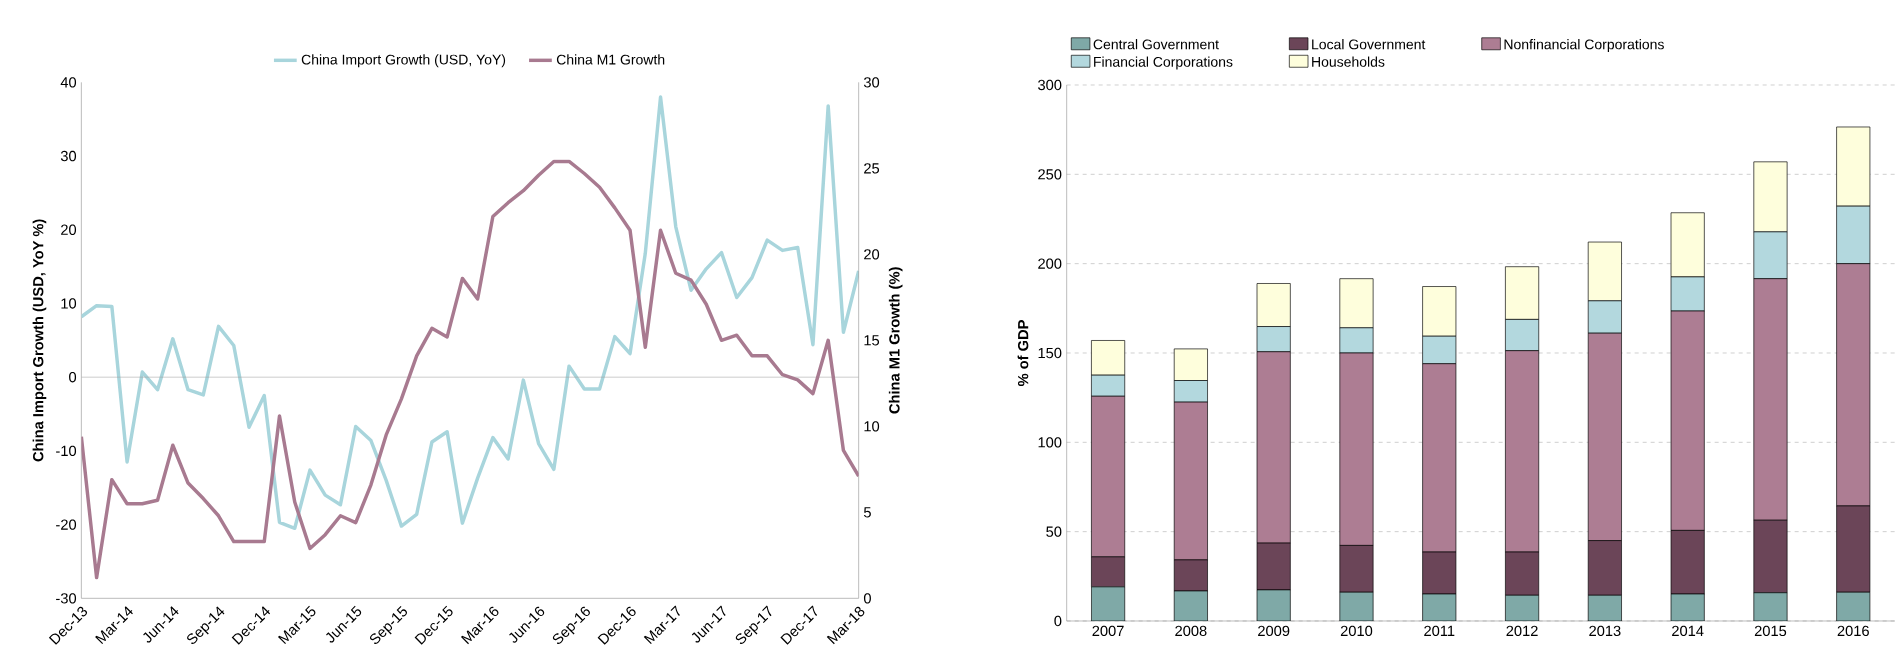 This screenshot has width=1900, height=657. I want to click on x-tick-label: 2011, so click(1439, 631).